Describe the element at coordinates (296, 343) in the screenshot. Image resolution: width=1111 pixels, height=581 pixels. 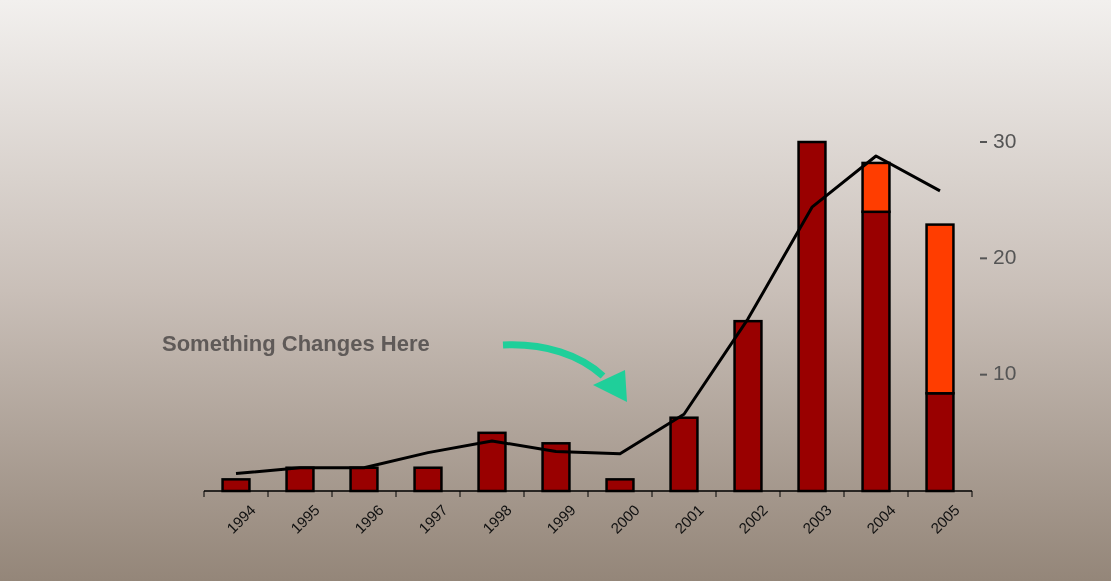
I see `annotation: Something Changes Here` at that location.